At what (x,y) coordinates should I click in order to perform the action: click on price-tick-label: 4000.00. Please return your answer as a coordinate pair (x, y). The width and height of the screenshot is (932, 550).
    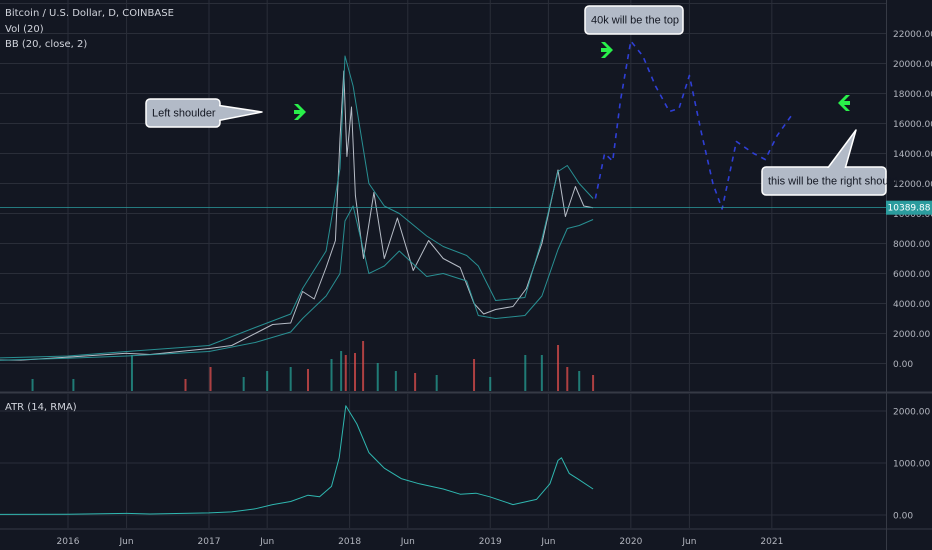
    Looking at the image, I should click on (911, 305).